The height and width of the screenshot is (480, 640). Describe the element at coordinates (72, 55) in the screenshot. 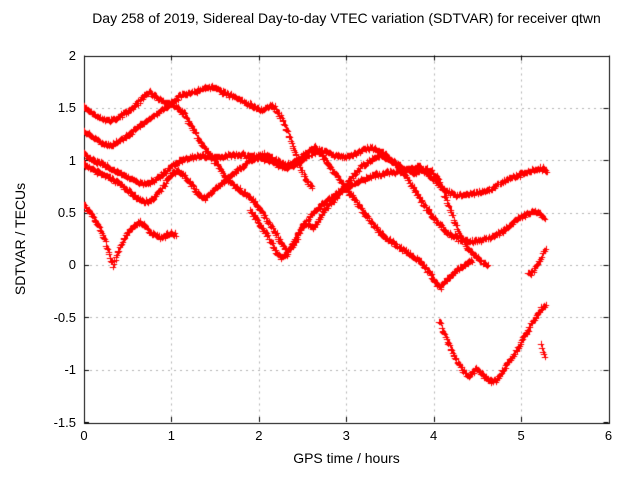

I see `y-tick-label: 2` at that location.